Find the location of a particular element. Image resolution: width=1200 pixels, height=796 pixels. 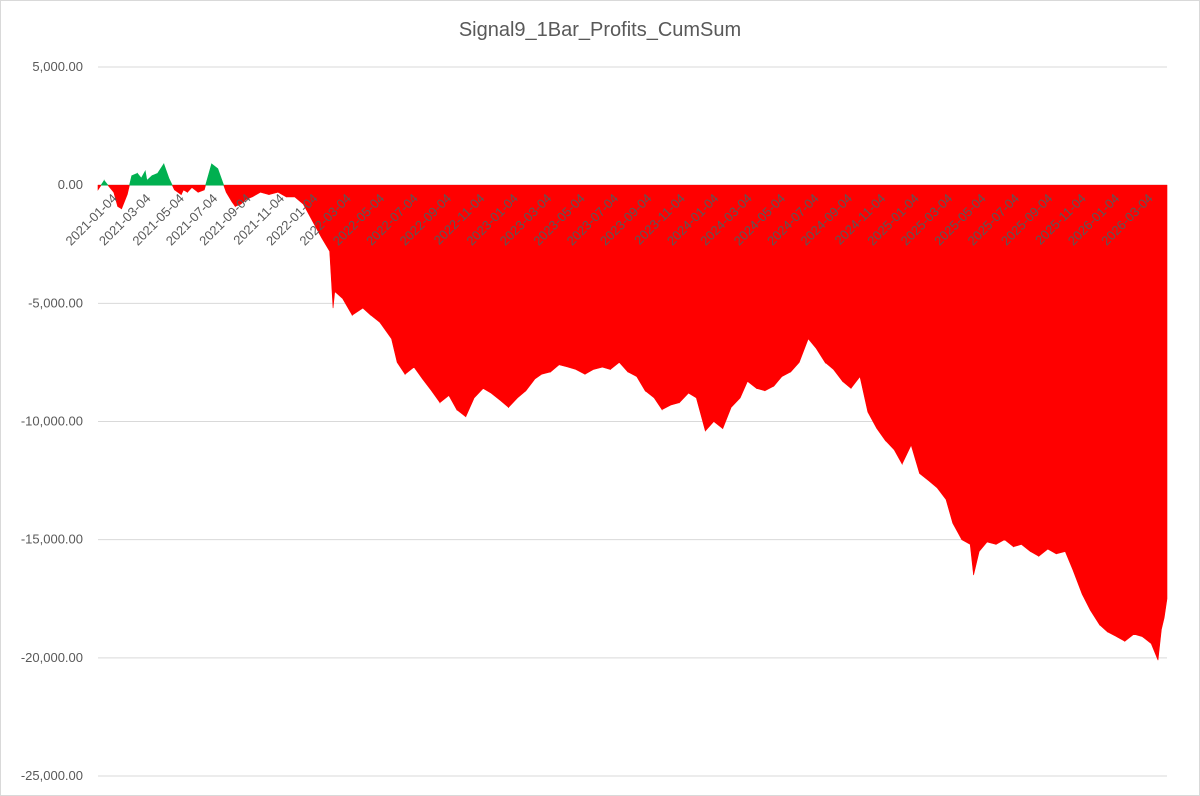

y-tick-label: -5,000.00 is located at coordinates (55, 302).